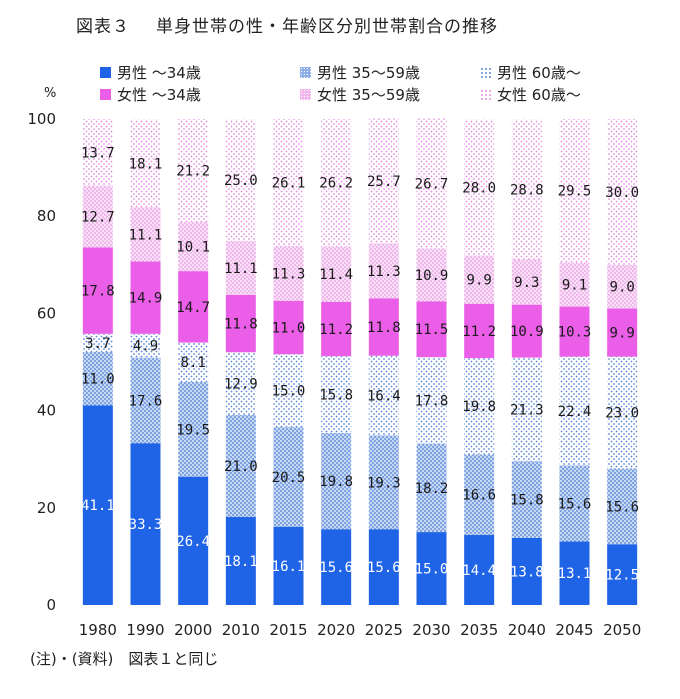 This screenshot has height=699, width=680. Describe the element at coordinates (150, 94) in the screenshot. I see `legend-item: 女性 ～34歳` at that location.